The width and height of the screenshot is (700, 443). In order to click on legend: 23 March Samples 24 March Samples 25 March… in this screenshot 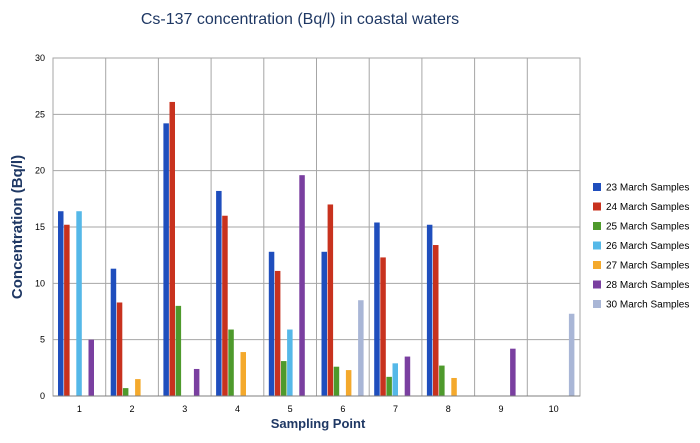, I will do `click(641, 247)`.